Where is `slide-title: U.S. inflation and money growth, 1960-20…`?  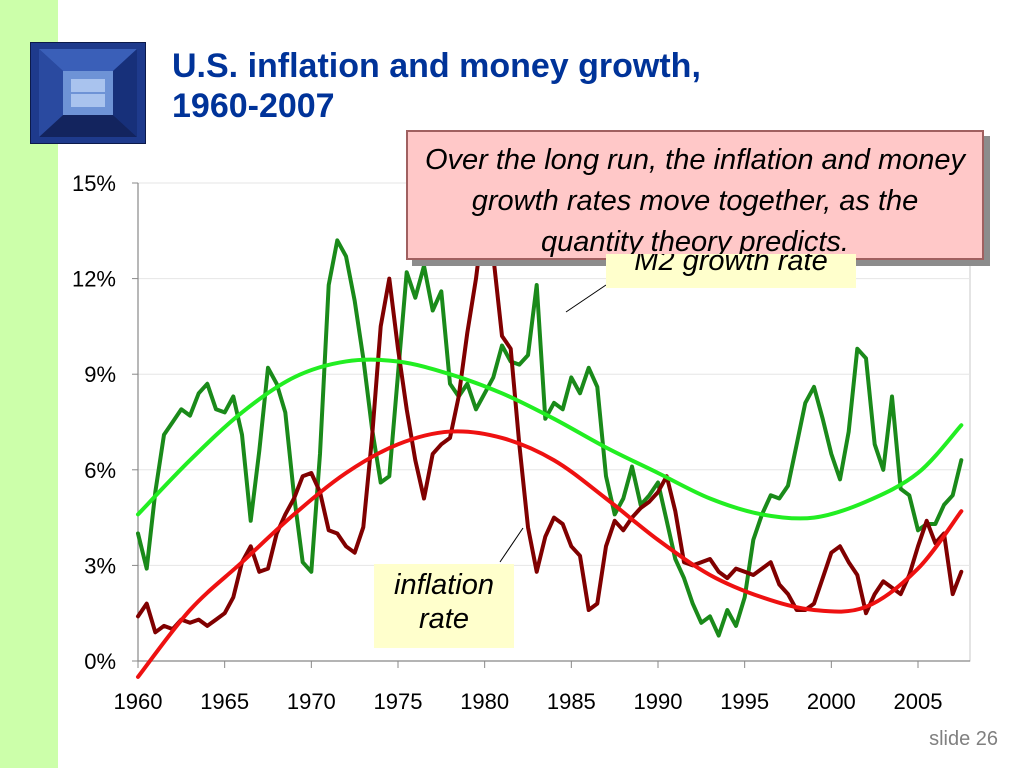 slide-title: U.S. inflation and money growth, 1960-20… is located at coordinates (436, 86).